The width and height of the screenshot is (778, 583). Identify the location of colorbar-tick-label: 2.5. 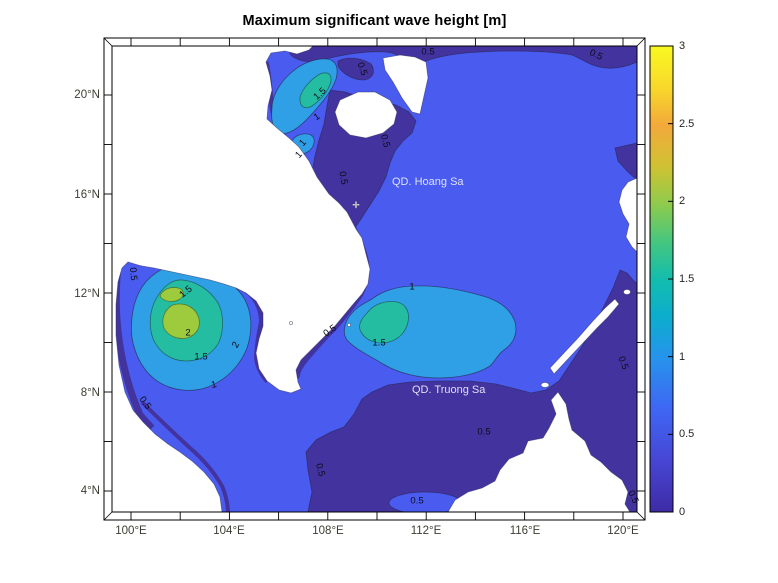
(687, 123).